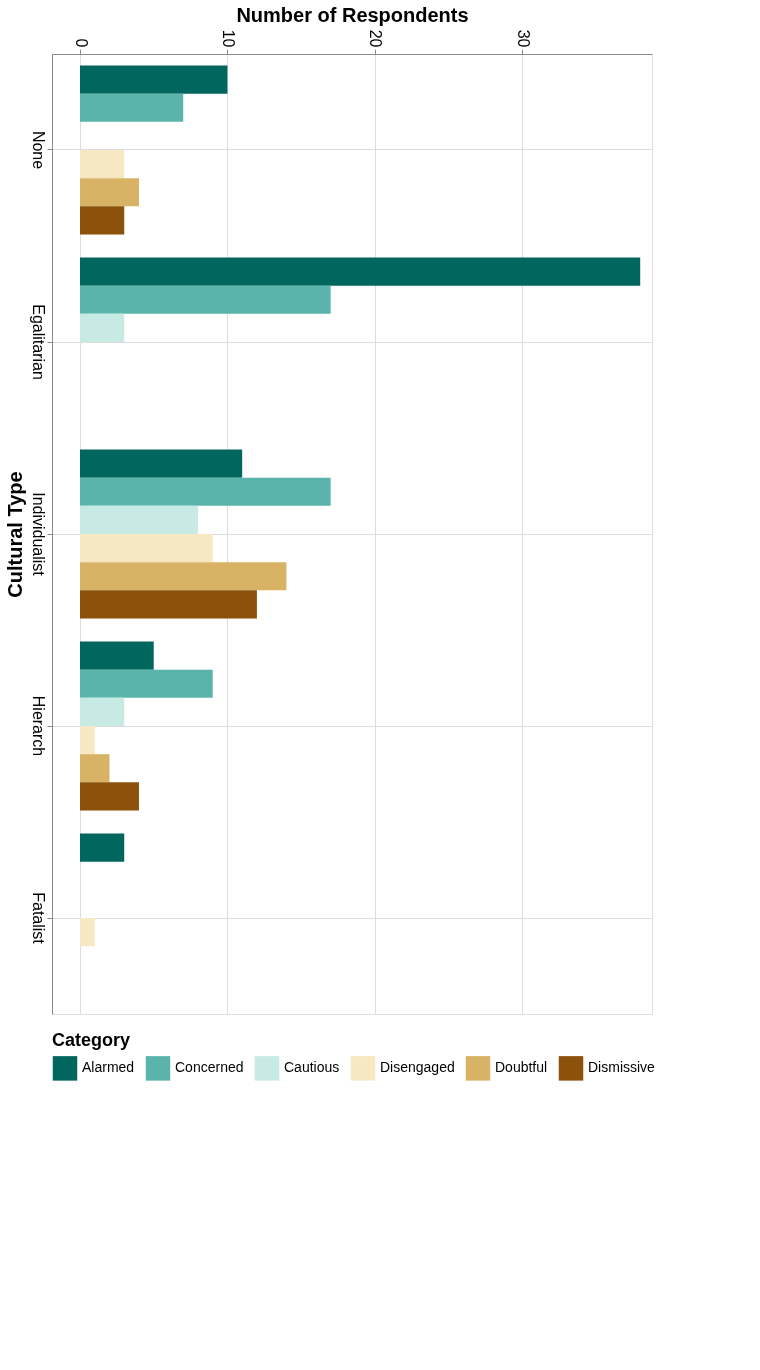  Describe the element at coordinates (38, 726) in the screenshot. I see `y-tick-label: Hierarch` at that location.